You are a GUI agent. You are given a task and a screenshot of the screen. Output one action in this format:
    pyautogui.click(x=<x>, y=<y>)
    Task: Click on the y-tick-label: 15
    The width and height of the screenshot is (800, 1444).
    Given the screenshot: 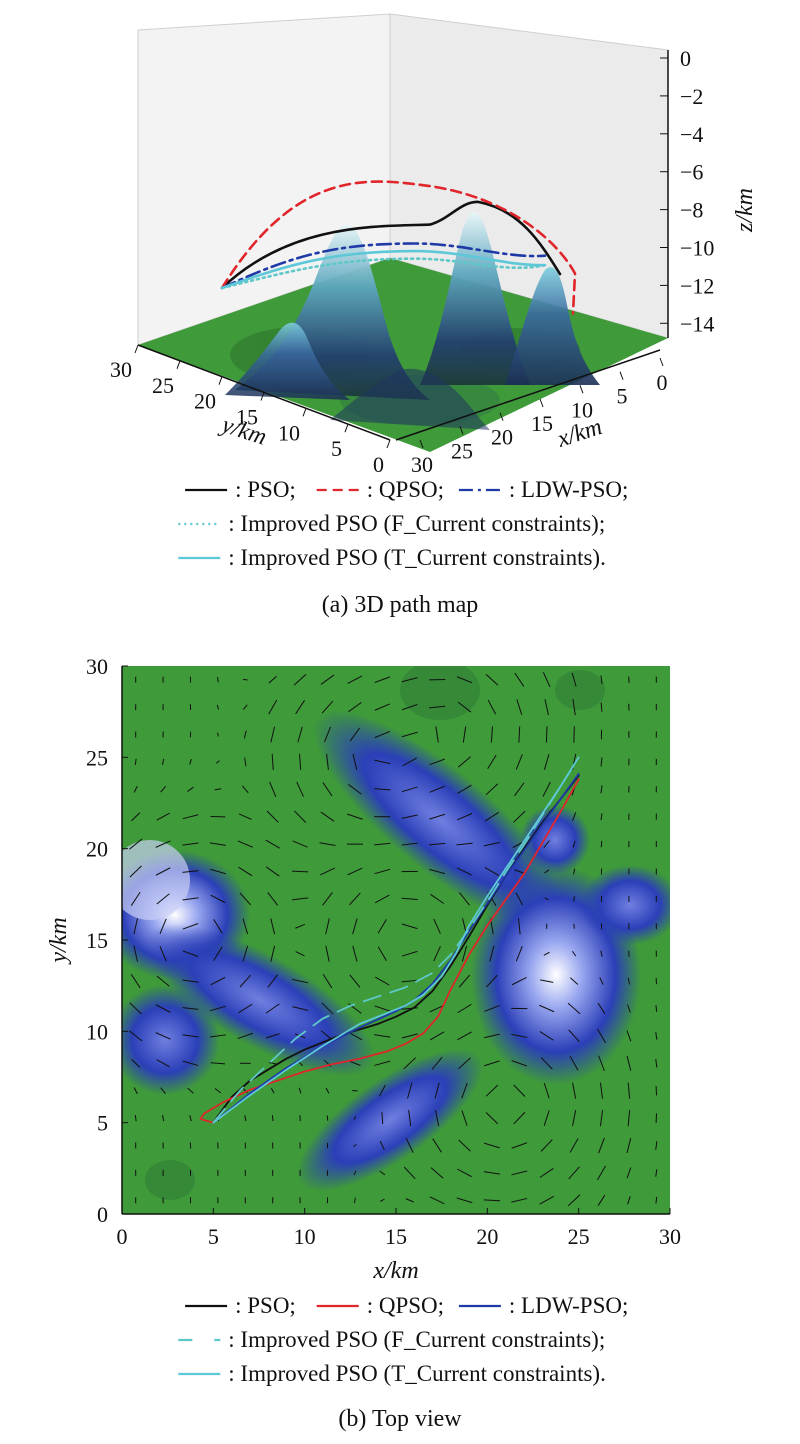 What is the action you would take?
    pyautogui.click(x=97, y=940)
    